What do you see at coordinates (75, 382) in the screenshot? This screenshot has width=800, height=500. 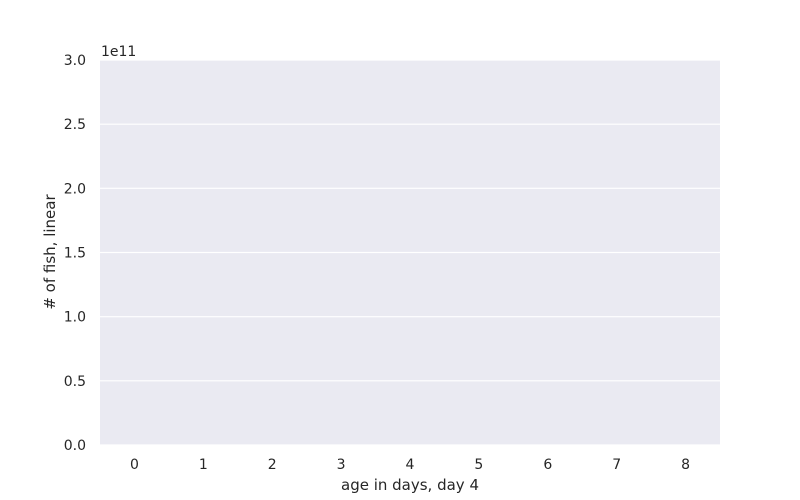 I see `y-tick-label: 0.5` at bounding box center [75, 382].